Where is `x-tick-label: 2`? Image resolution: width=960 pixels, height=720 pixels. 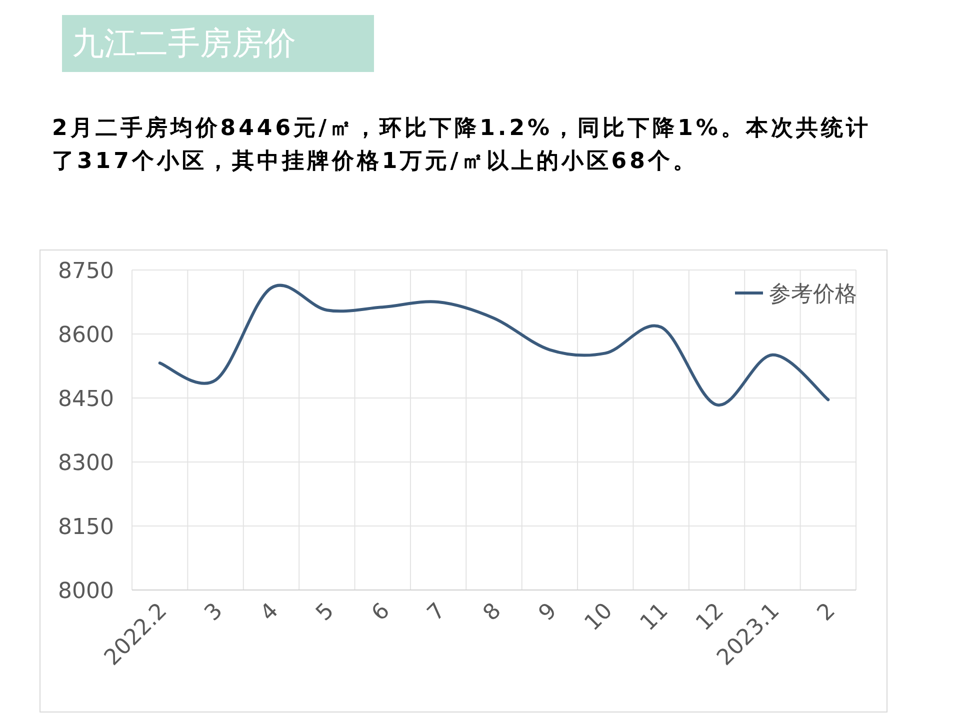
x-tick-label: 2 is located at coordinates (826, 612).